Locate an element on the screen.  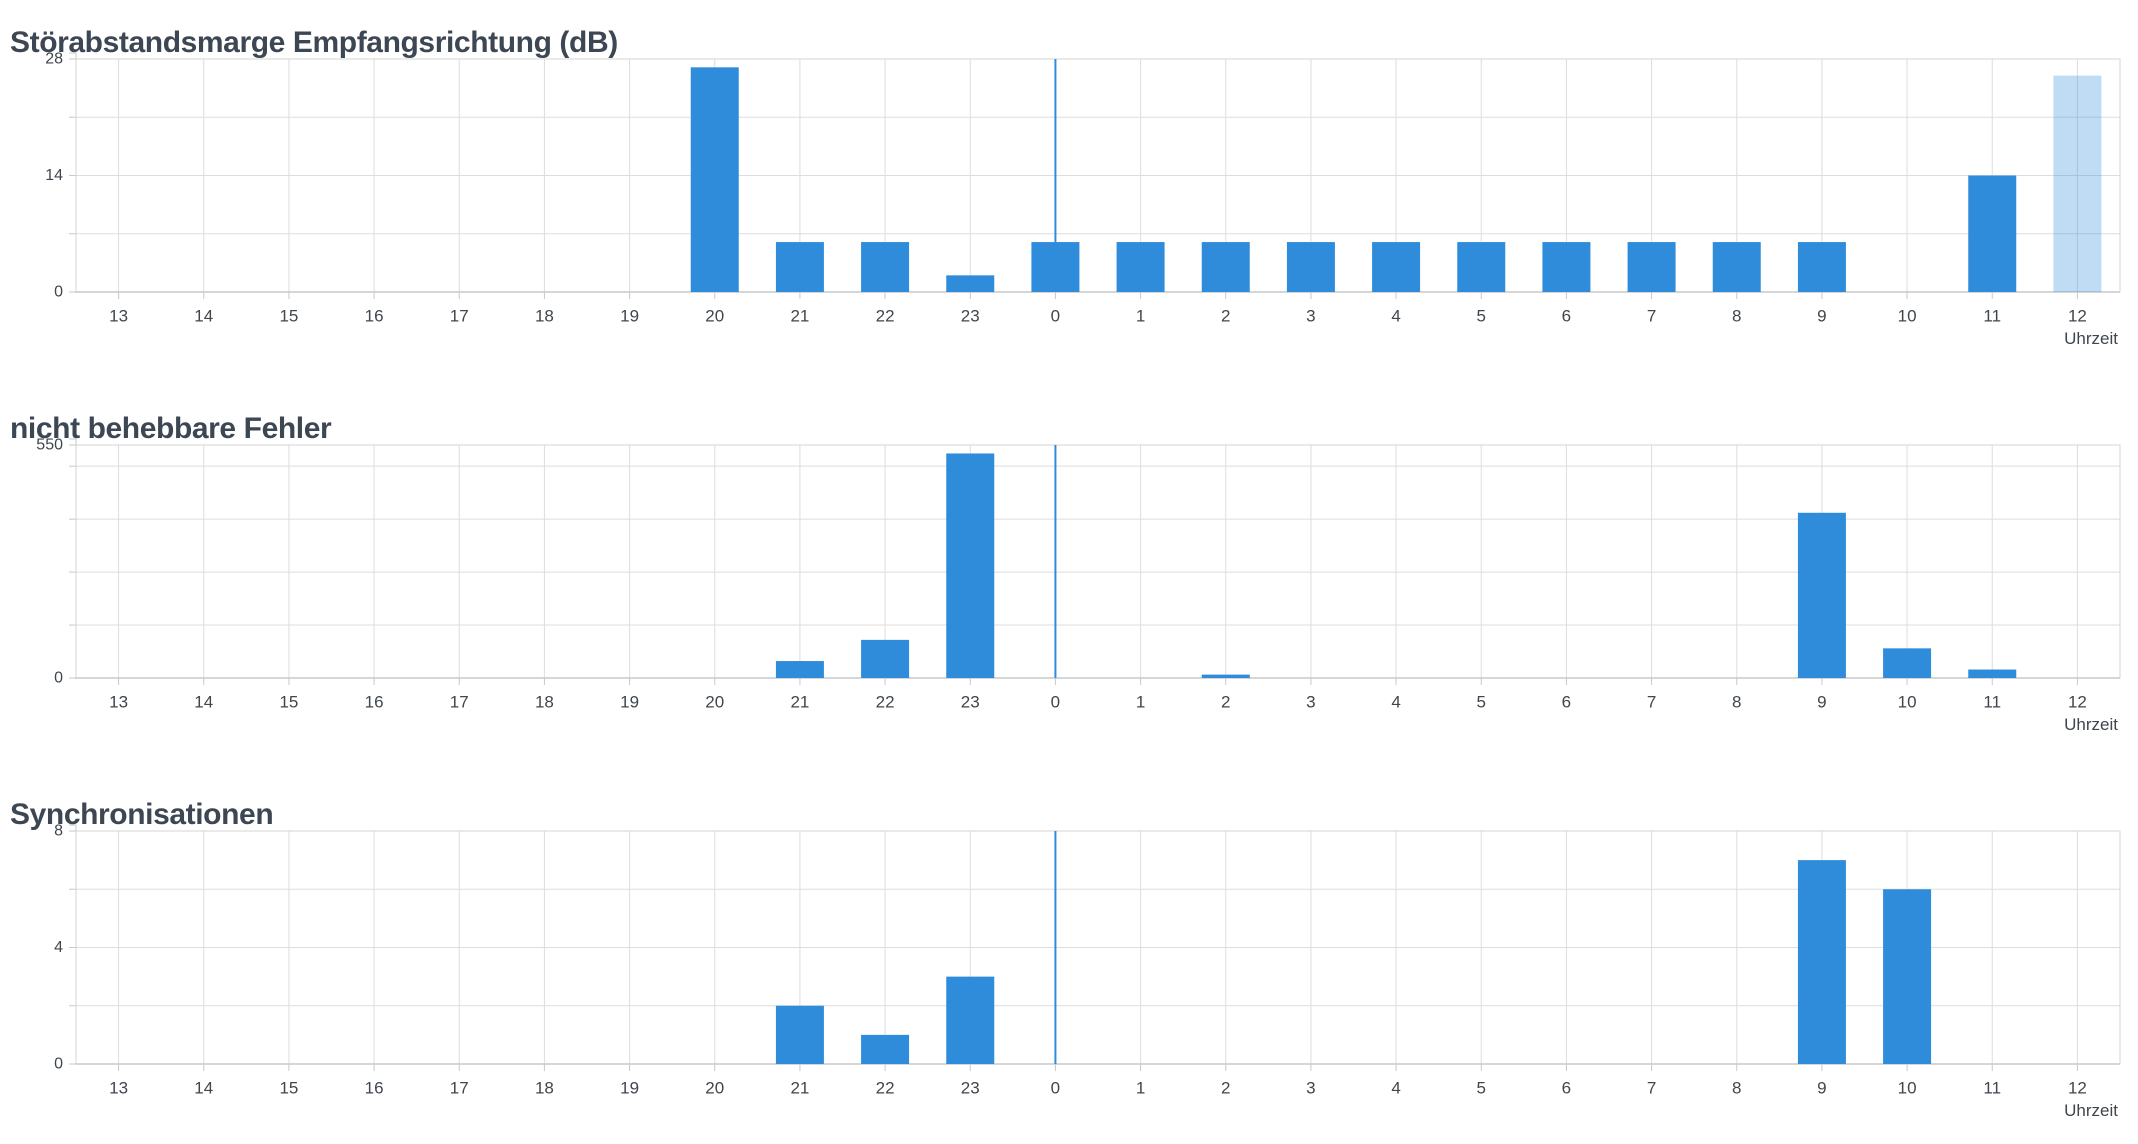
x-axis-tick-label: 20 is located at coordinates (714, 316).